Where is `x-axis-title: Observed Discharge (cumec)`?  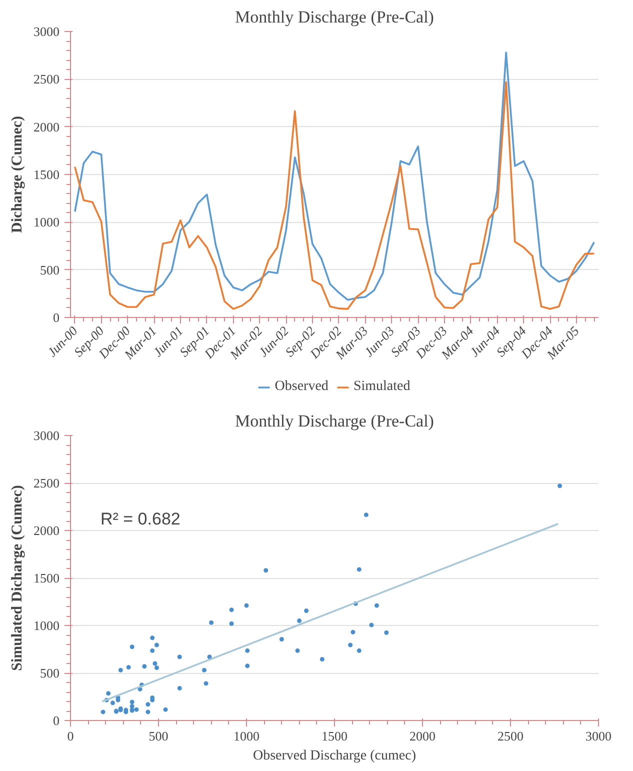 x-axis-title: Observed Discharge (cumec) is located at coordinates (334, 756).